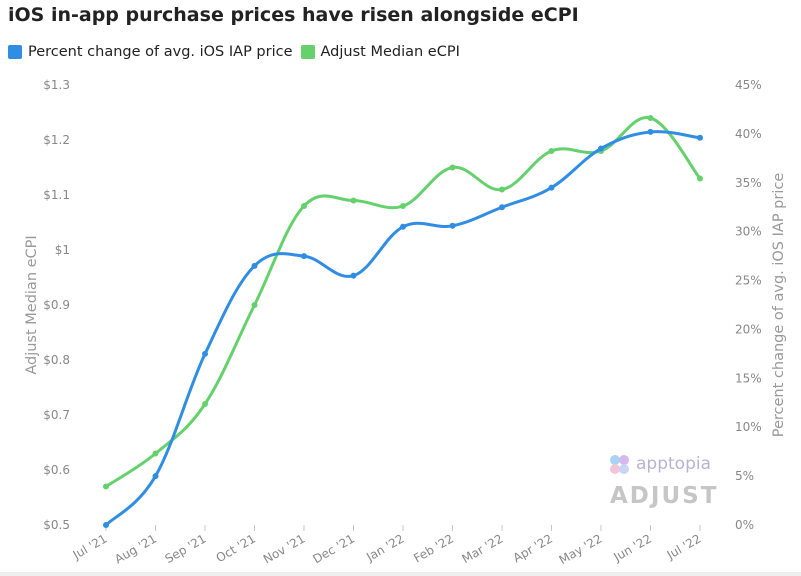 This screenshot has height=576, width=801. What do you see at coordinates (56, 470) in the screenshot?
I see `y-left-tick-label: $0.6` at bounding box center [56, 470].